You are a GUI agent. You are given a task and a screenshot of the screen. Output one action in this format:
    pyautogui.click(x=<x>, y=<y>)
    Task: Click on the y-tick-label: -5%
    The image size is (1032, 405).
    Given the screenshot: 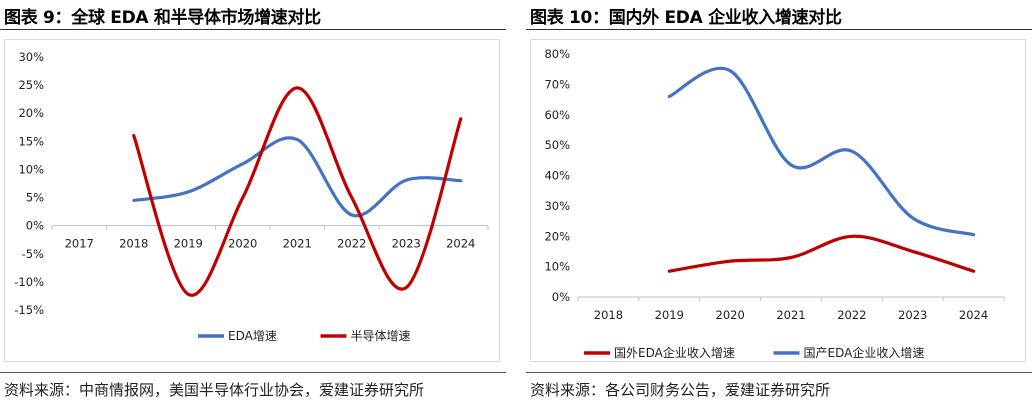 What is the action you would take?
    pyautogui.click(x=33, y=254)
    